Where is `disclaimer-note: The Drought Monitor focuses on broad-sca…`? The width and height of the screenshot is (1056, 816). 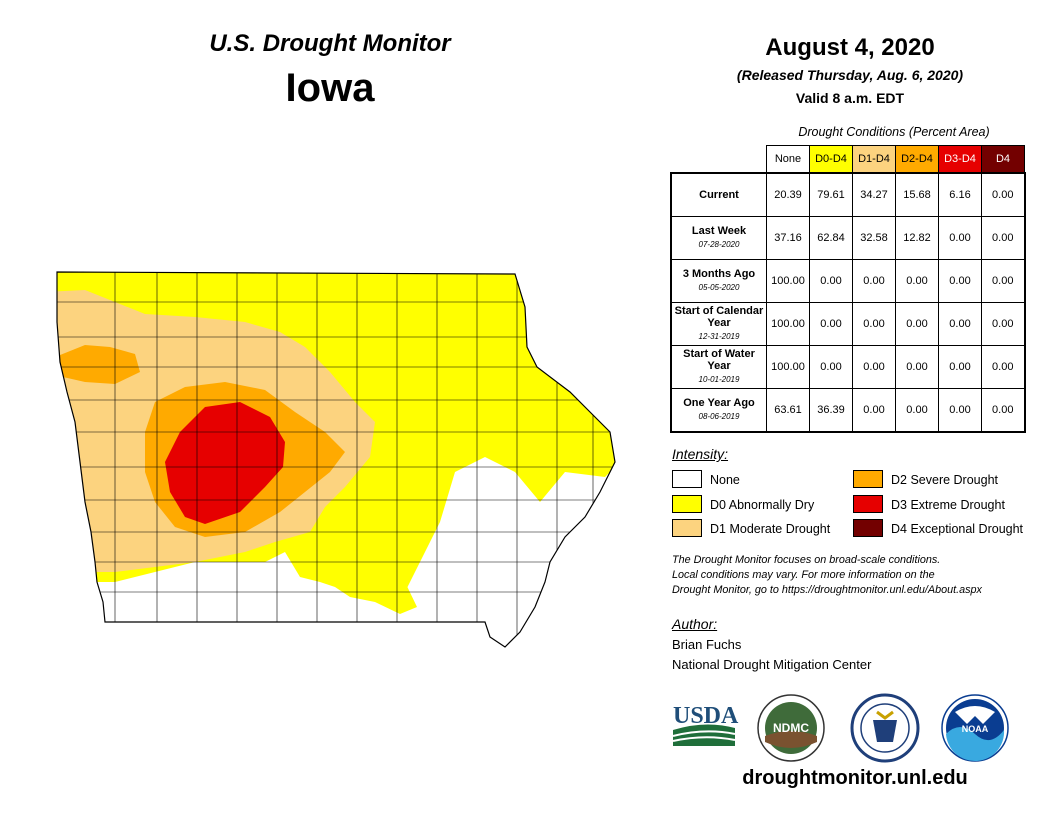
disclaimer-note: The Drought Monitor focuses on broad-sca… is located at coordinates (857, 575).